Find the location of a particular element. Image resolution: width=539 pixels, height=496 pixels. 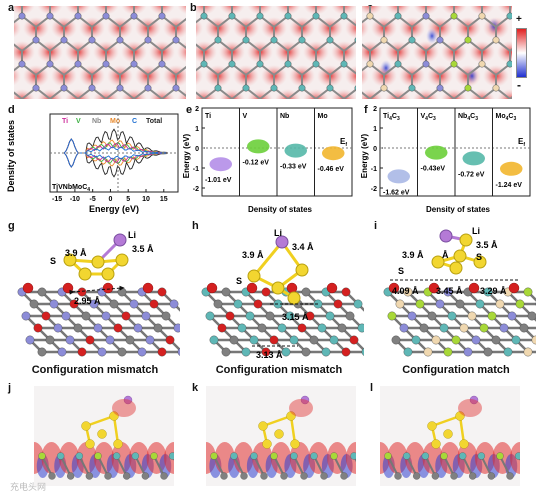

legend-total: Total is located at coordinates (154, 121).